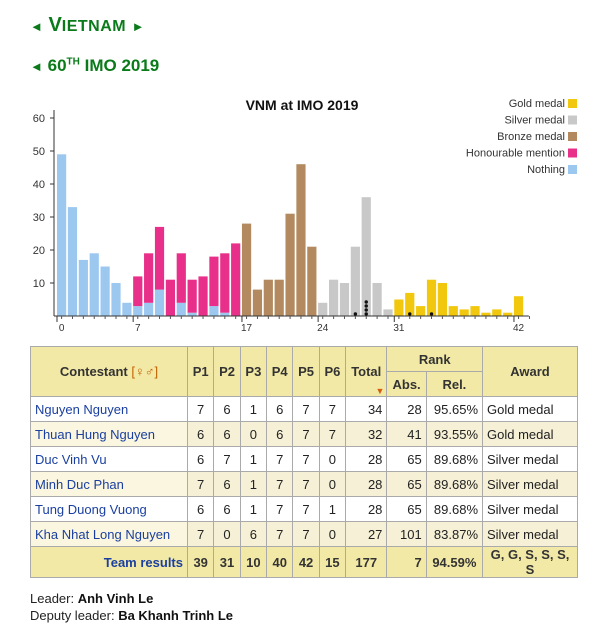 The image size is (611, 631). I want to click on edition-heading: ◄ 60TH IMO 2019, so click(94, 66).